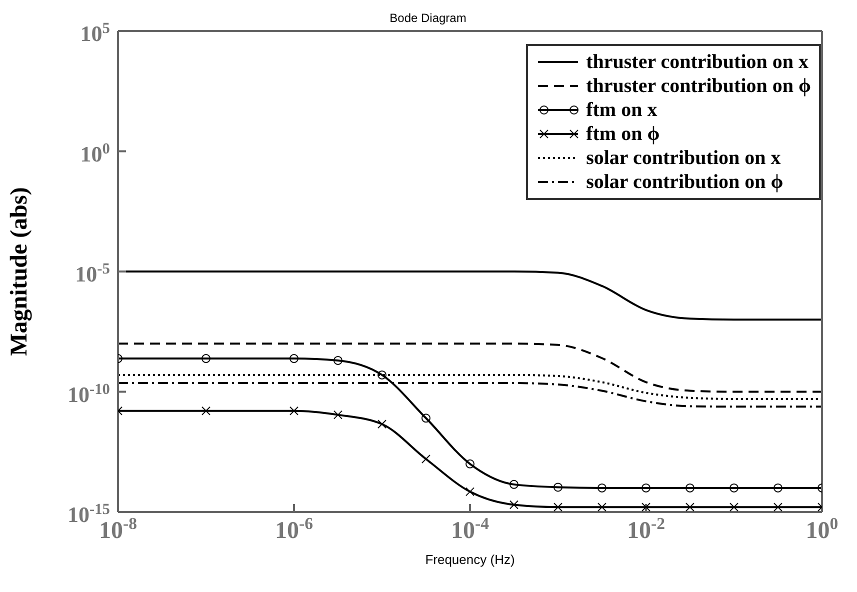 Image resolution: width=857 pixels, height=592 pixels. I want to click on legend-label: thruster contribution on ϕ, so click(698, 86).